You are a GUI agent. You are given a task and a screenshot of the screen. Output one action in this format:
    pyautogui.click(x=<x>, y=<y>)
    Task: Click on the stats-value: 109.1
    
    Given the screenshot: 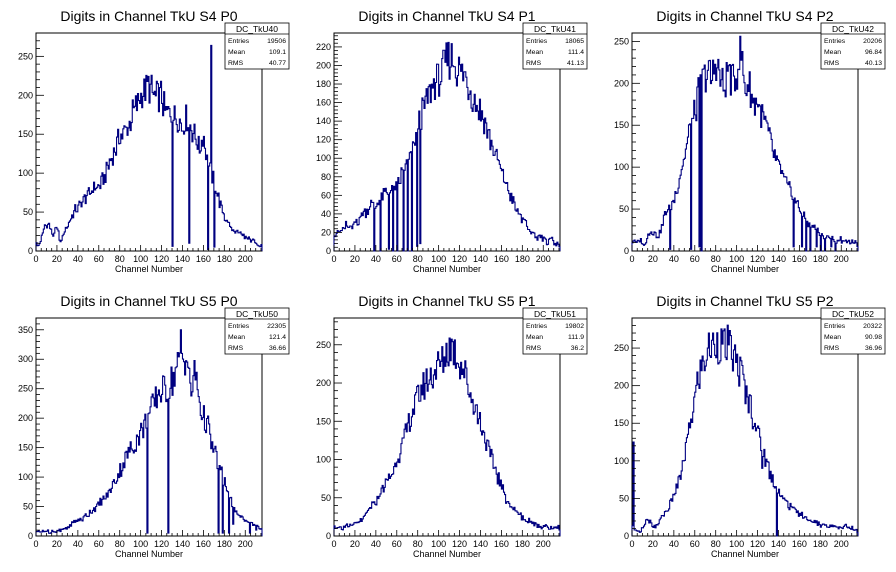 What is the action you would take?
    pyautogui.click(x=277, y=52)
    